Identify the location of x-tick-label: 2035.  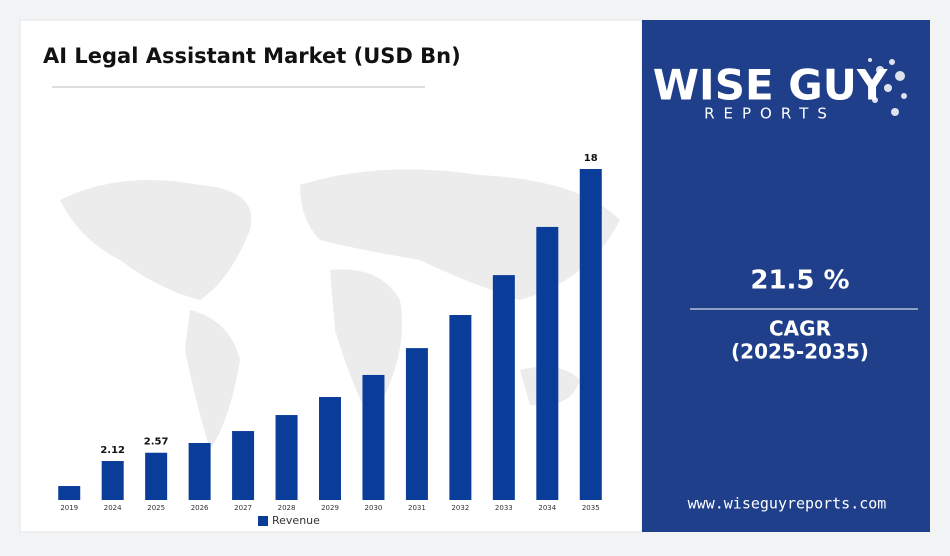
(591, 508).